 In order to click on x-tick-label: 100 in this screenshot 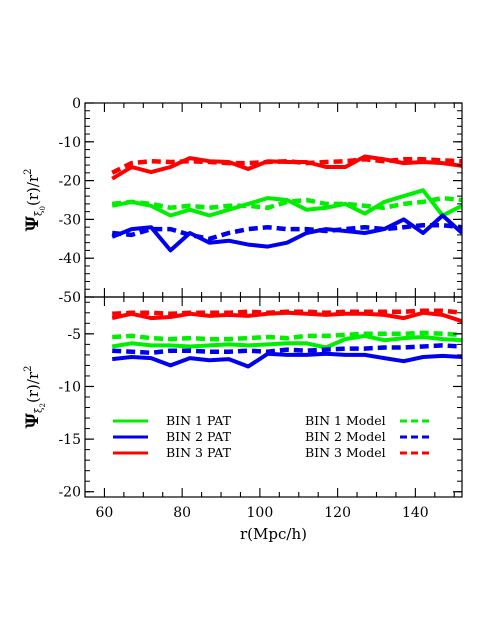, I will do `click(260, 513)`.